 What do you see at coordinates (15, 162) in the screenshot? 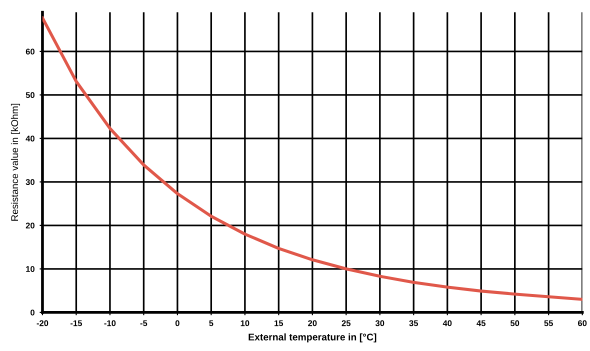
I see `y-axis-title: Resistance value in [kOhm]` at bounding box center [15, 162].